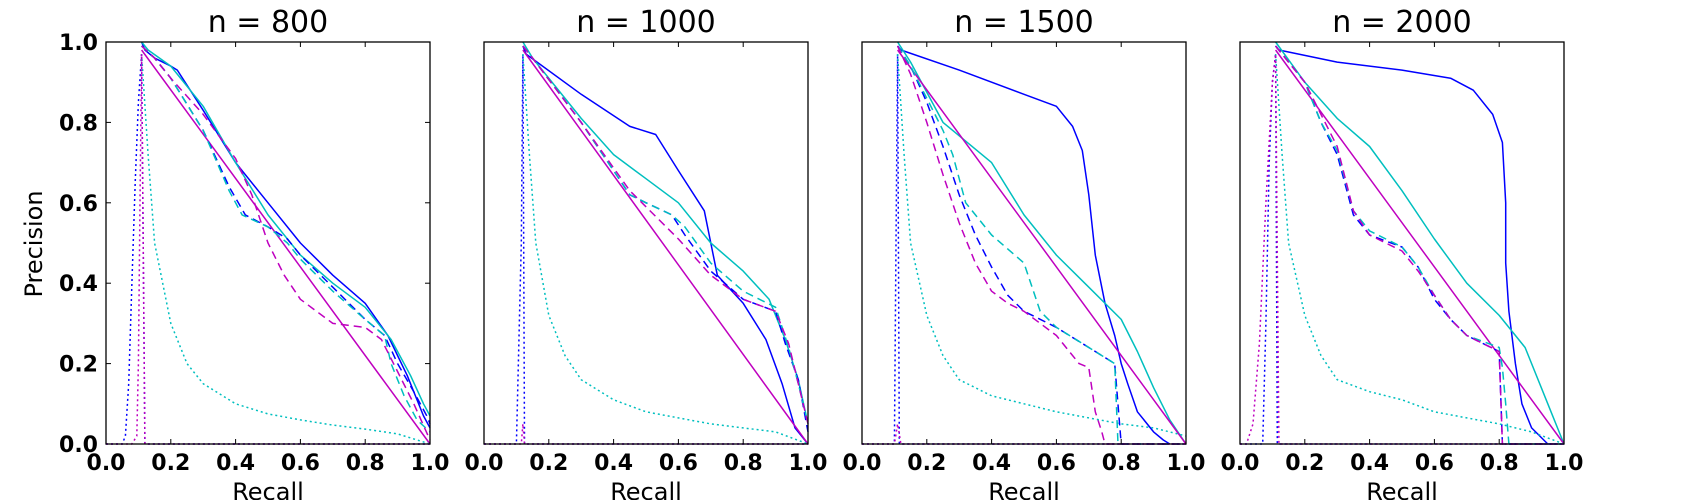 Image resolution: width=1700 pixels, height=500 pixels. I want to click on y-tick-label: 0.8, so click(78, 123).